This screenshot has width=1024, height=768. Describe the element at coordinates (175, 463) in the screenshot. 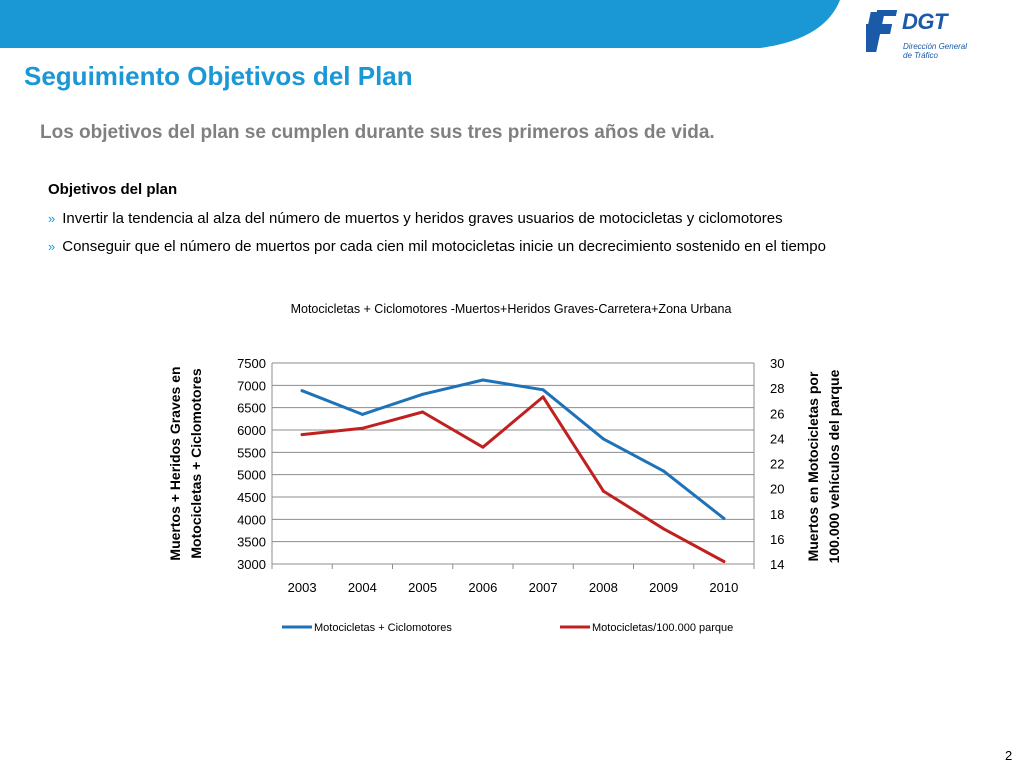

I see `y-left-axis-label-line1: Muertos + Heridos Graves en` at that location.